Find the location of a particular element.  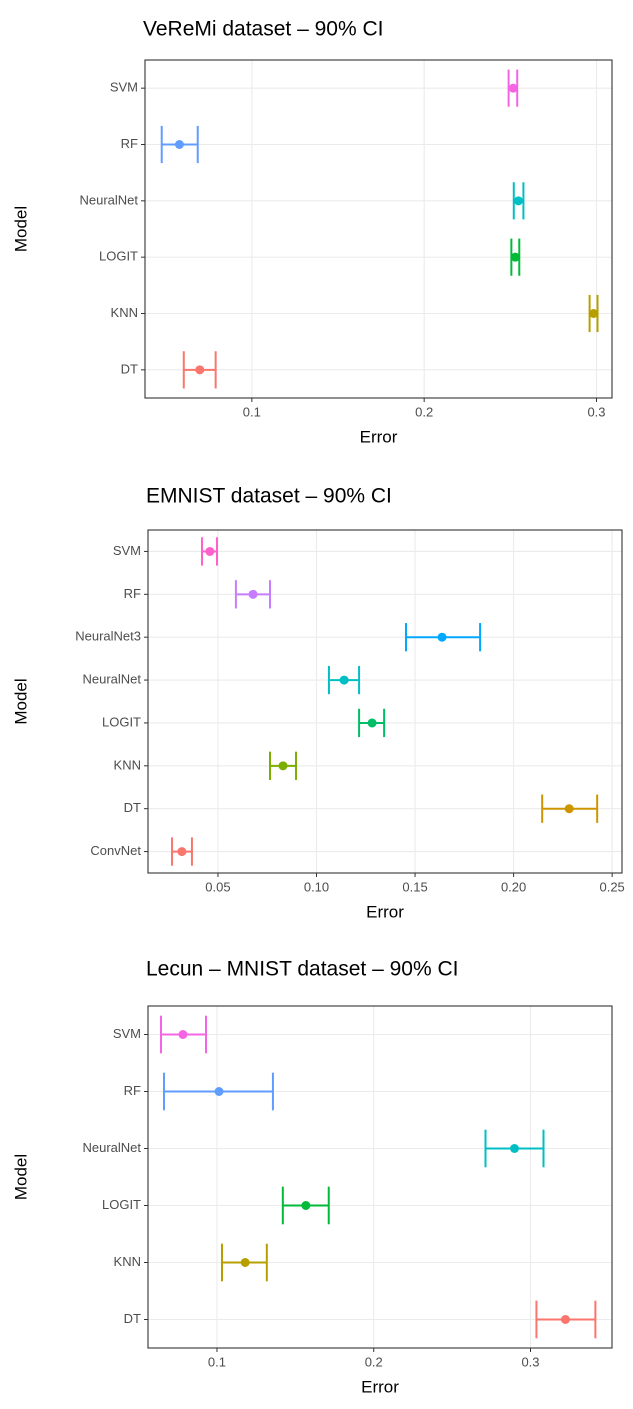

y-tick-label: ConvNet is located at coordinates (115, 850).